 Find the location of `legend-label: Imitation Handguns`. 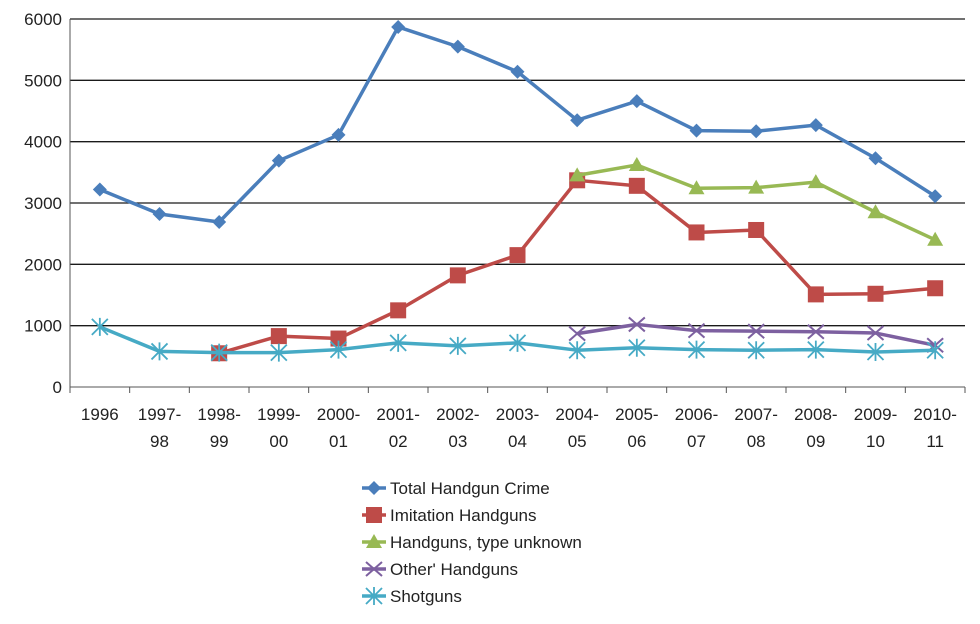

legend-label: Imitation Handguns is located at coordinates (463, 515).